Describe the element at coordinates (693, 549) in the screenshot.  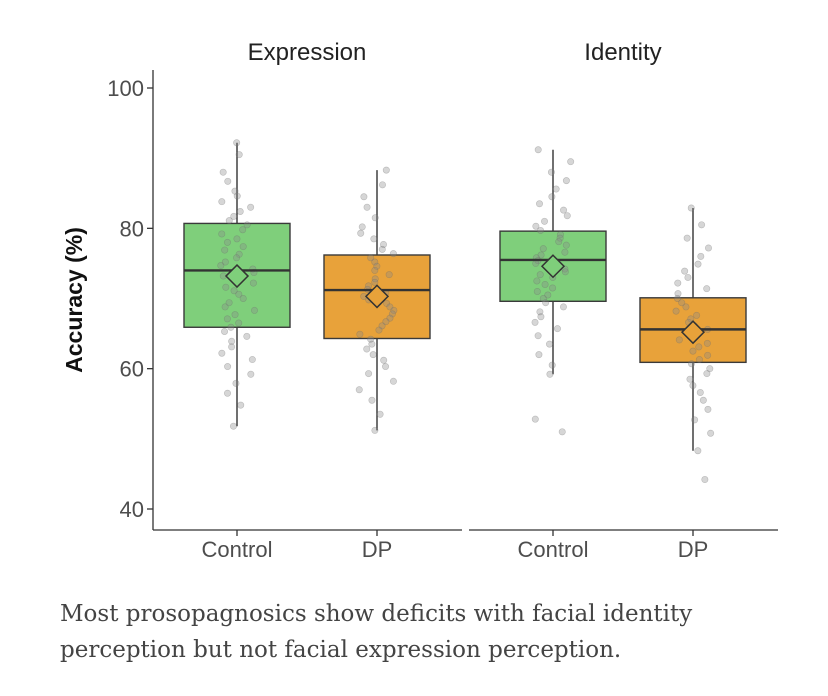
I see `x-tick-label-identity-dp: DP` at that location.